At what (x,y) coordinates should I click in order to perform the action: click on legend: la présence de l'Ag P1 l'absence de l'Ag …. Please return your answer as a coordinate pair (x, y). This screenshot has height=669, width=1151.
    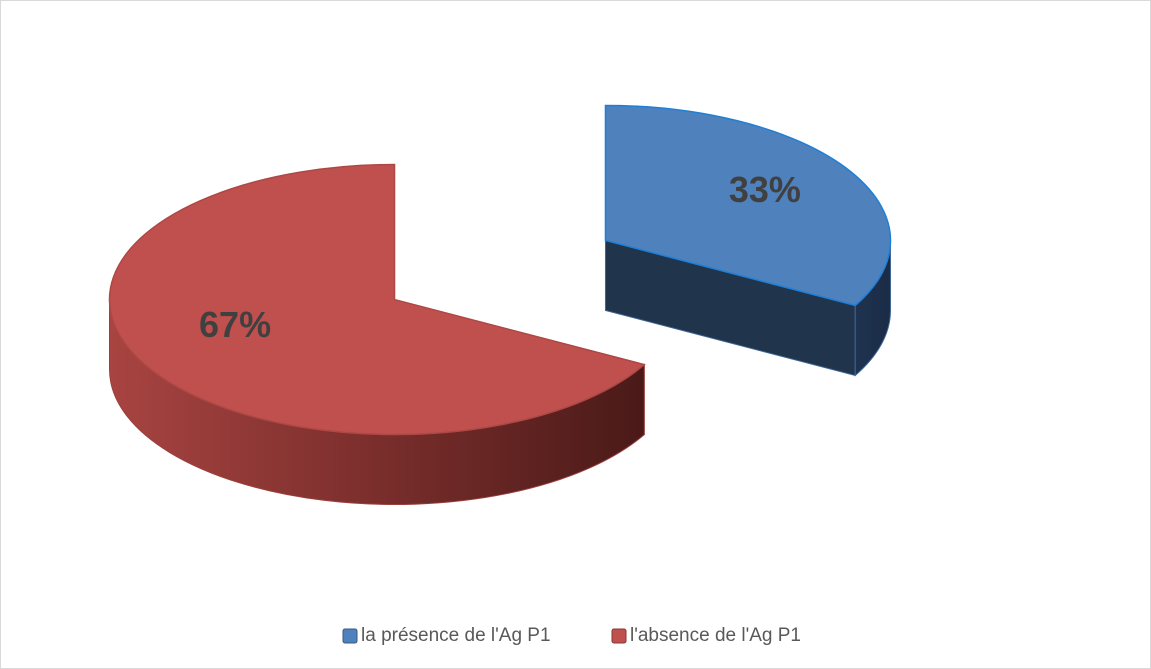
    Looking at the image, I should click on (571, 635).